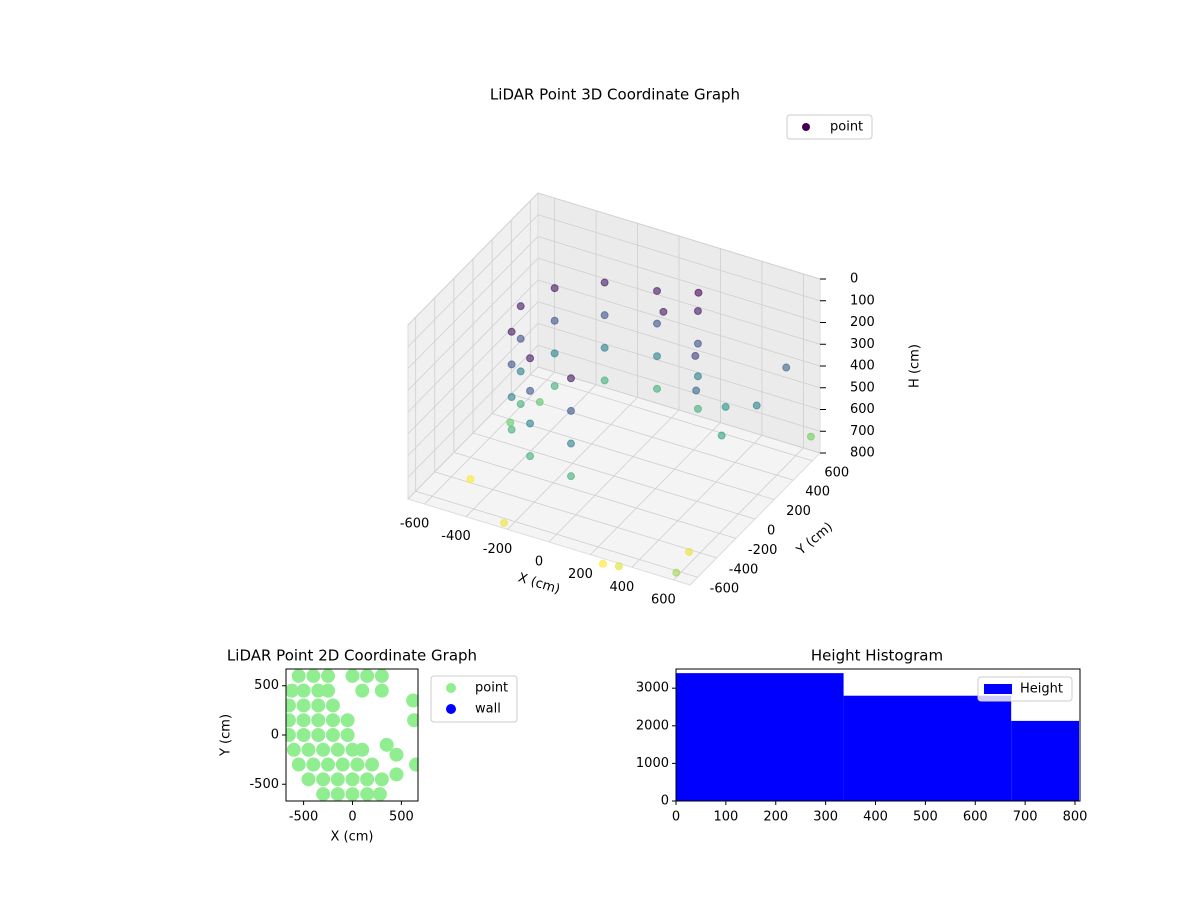 This screenshot has width=1200, height=900. What do you see at coordinates (975, 817) in the screenshot?
I see `x-tick-label: 600` at bounding box center [975, 817].